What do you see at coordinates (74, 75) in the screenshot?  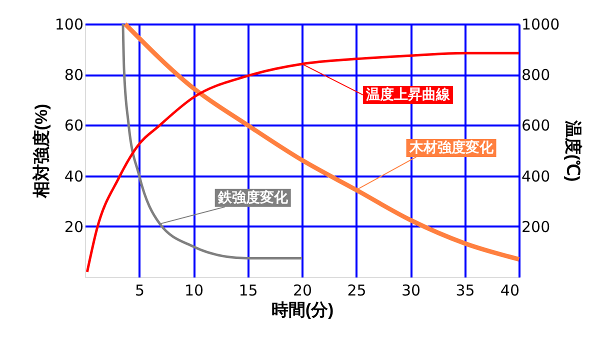 I see `y-tick-label: 80` at bounding box center [74, 75].